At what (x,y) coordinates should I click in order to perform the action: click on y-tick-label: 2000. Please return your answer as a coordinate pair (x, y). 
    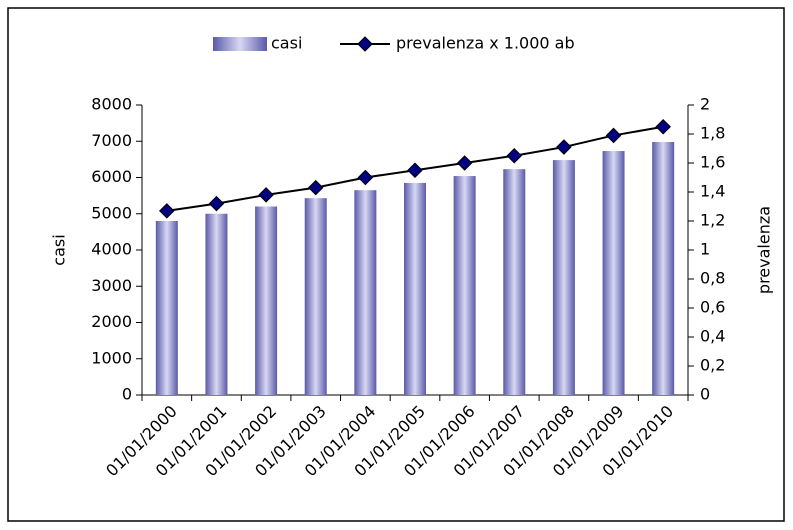
    Looking at the image, I should click on (111, 321).